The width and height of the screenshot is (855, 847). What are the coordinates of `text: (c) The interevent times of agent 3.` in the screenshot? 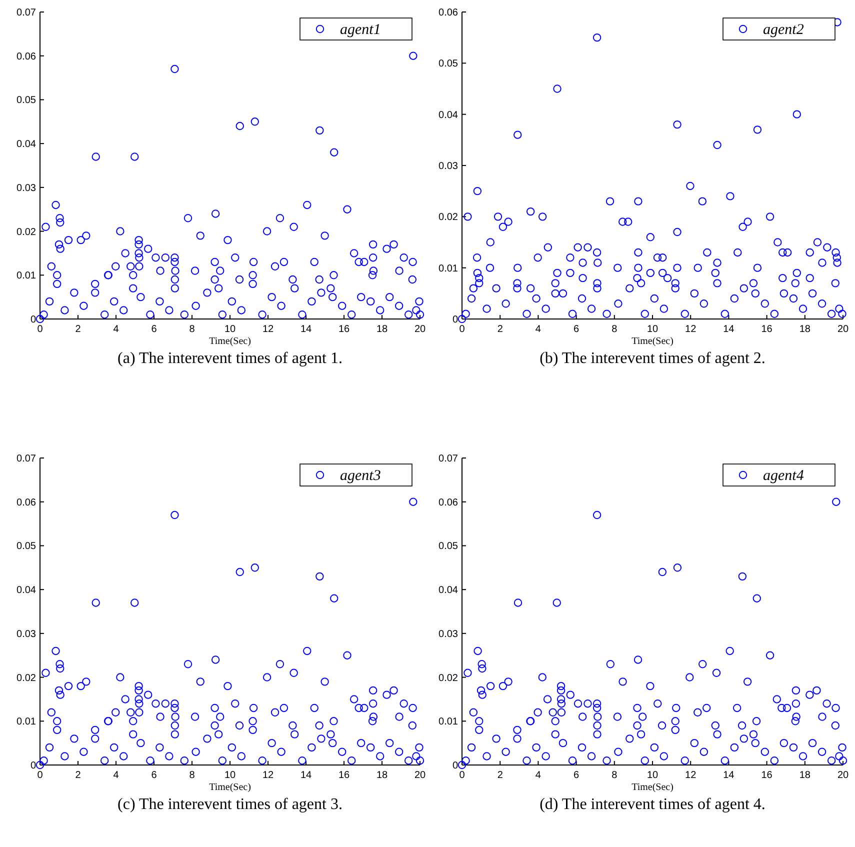 It's located at (230, 804).